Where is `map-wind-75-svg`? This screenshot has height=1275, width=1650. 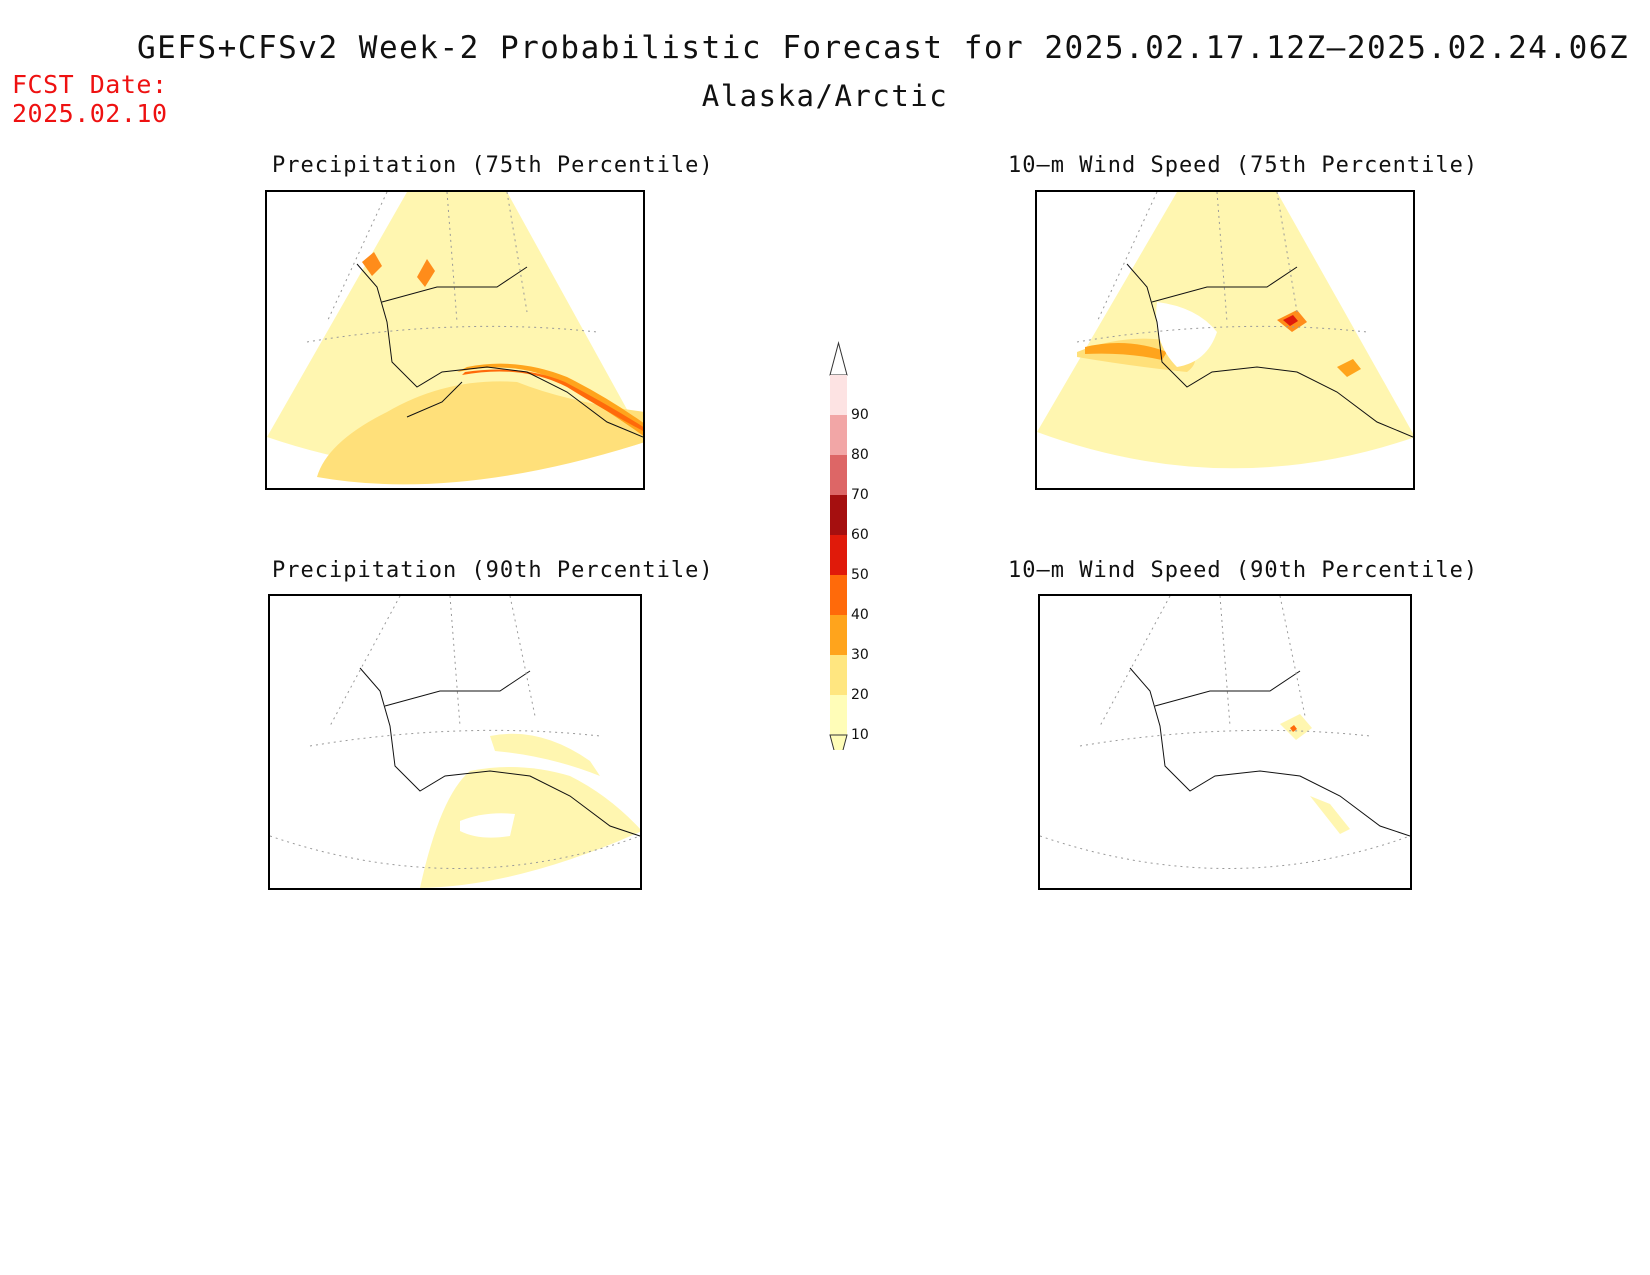
map-wind-75-svg is located at coordinates (1225, 330).